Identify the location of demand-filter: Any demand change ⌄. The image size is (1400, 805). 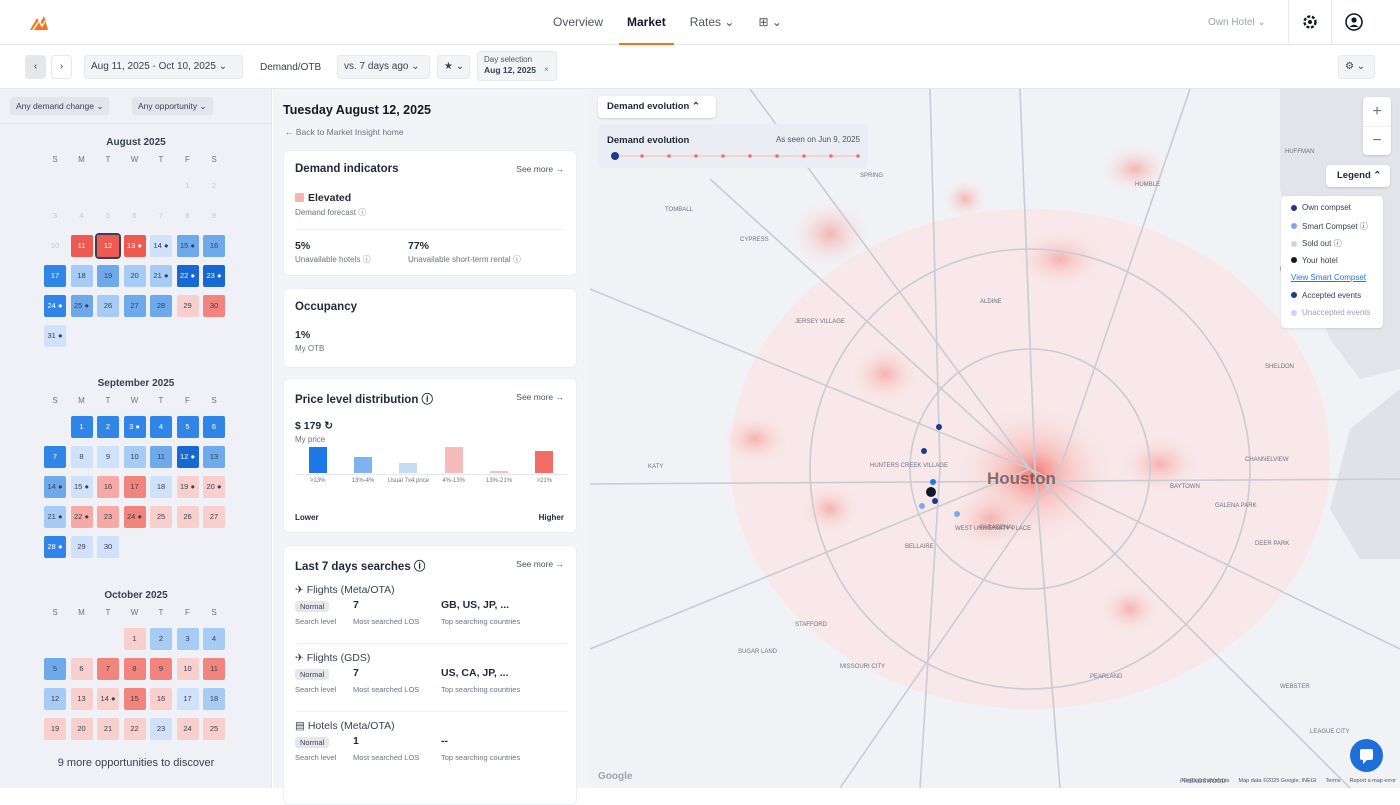
(60, 106).